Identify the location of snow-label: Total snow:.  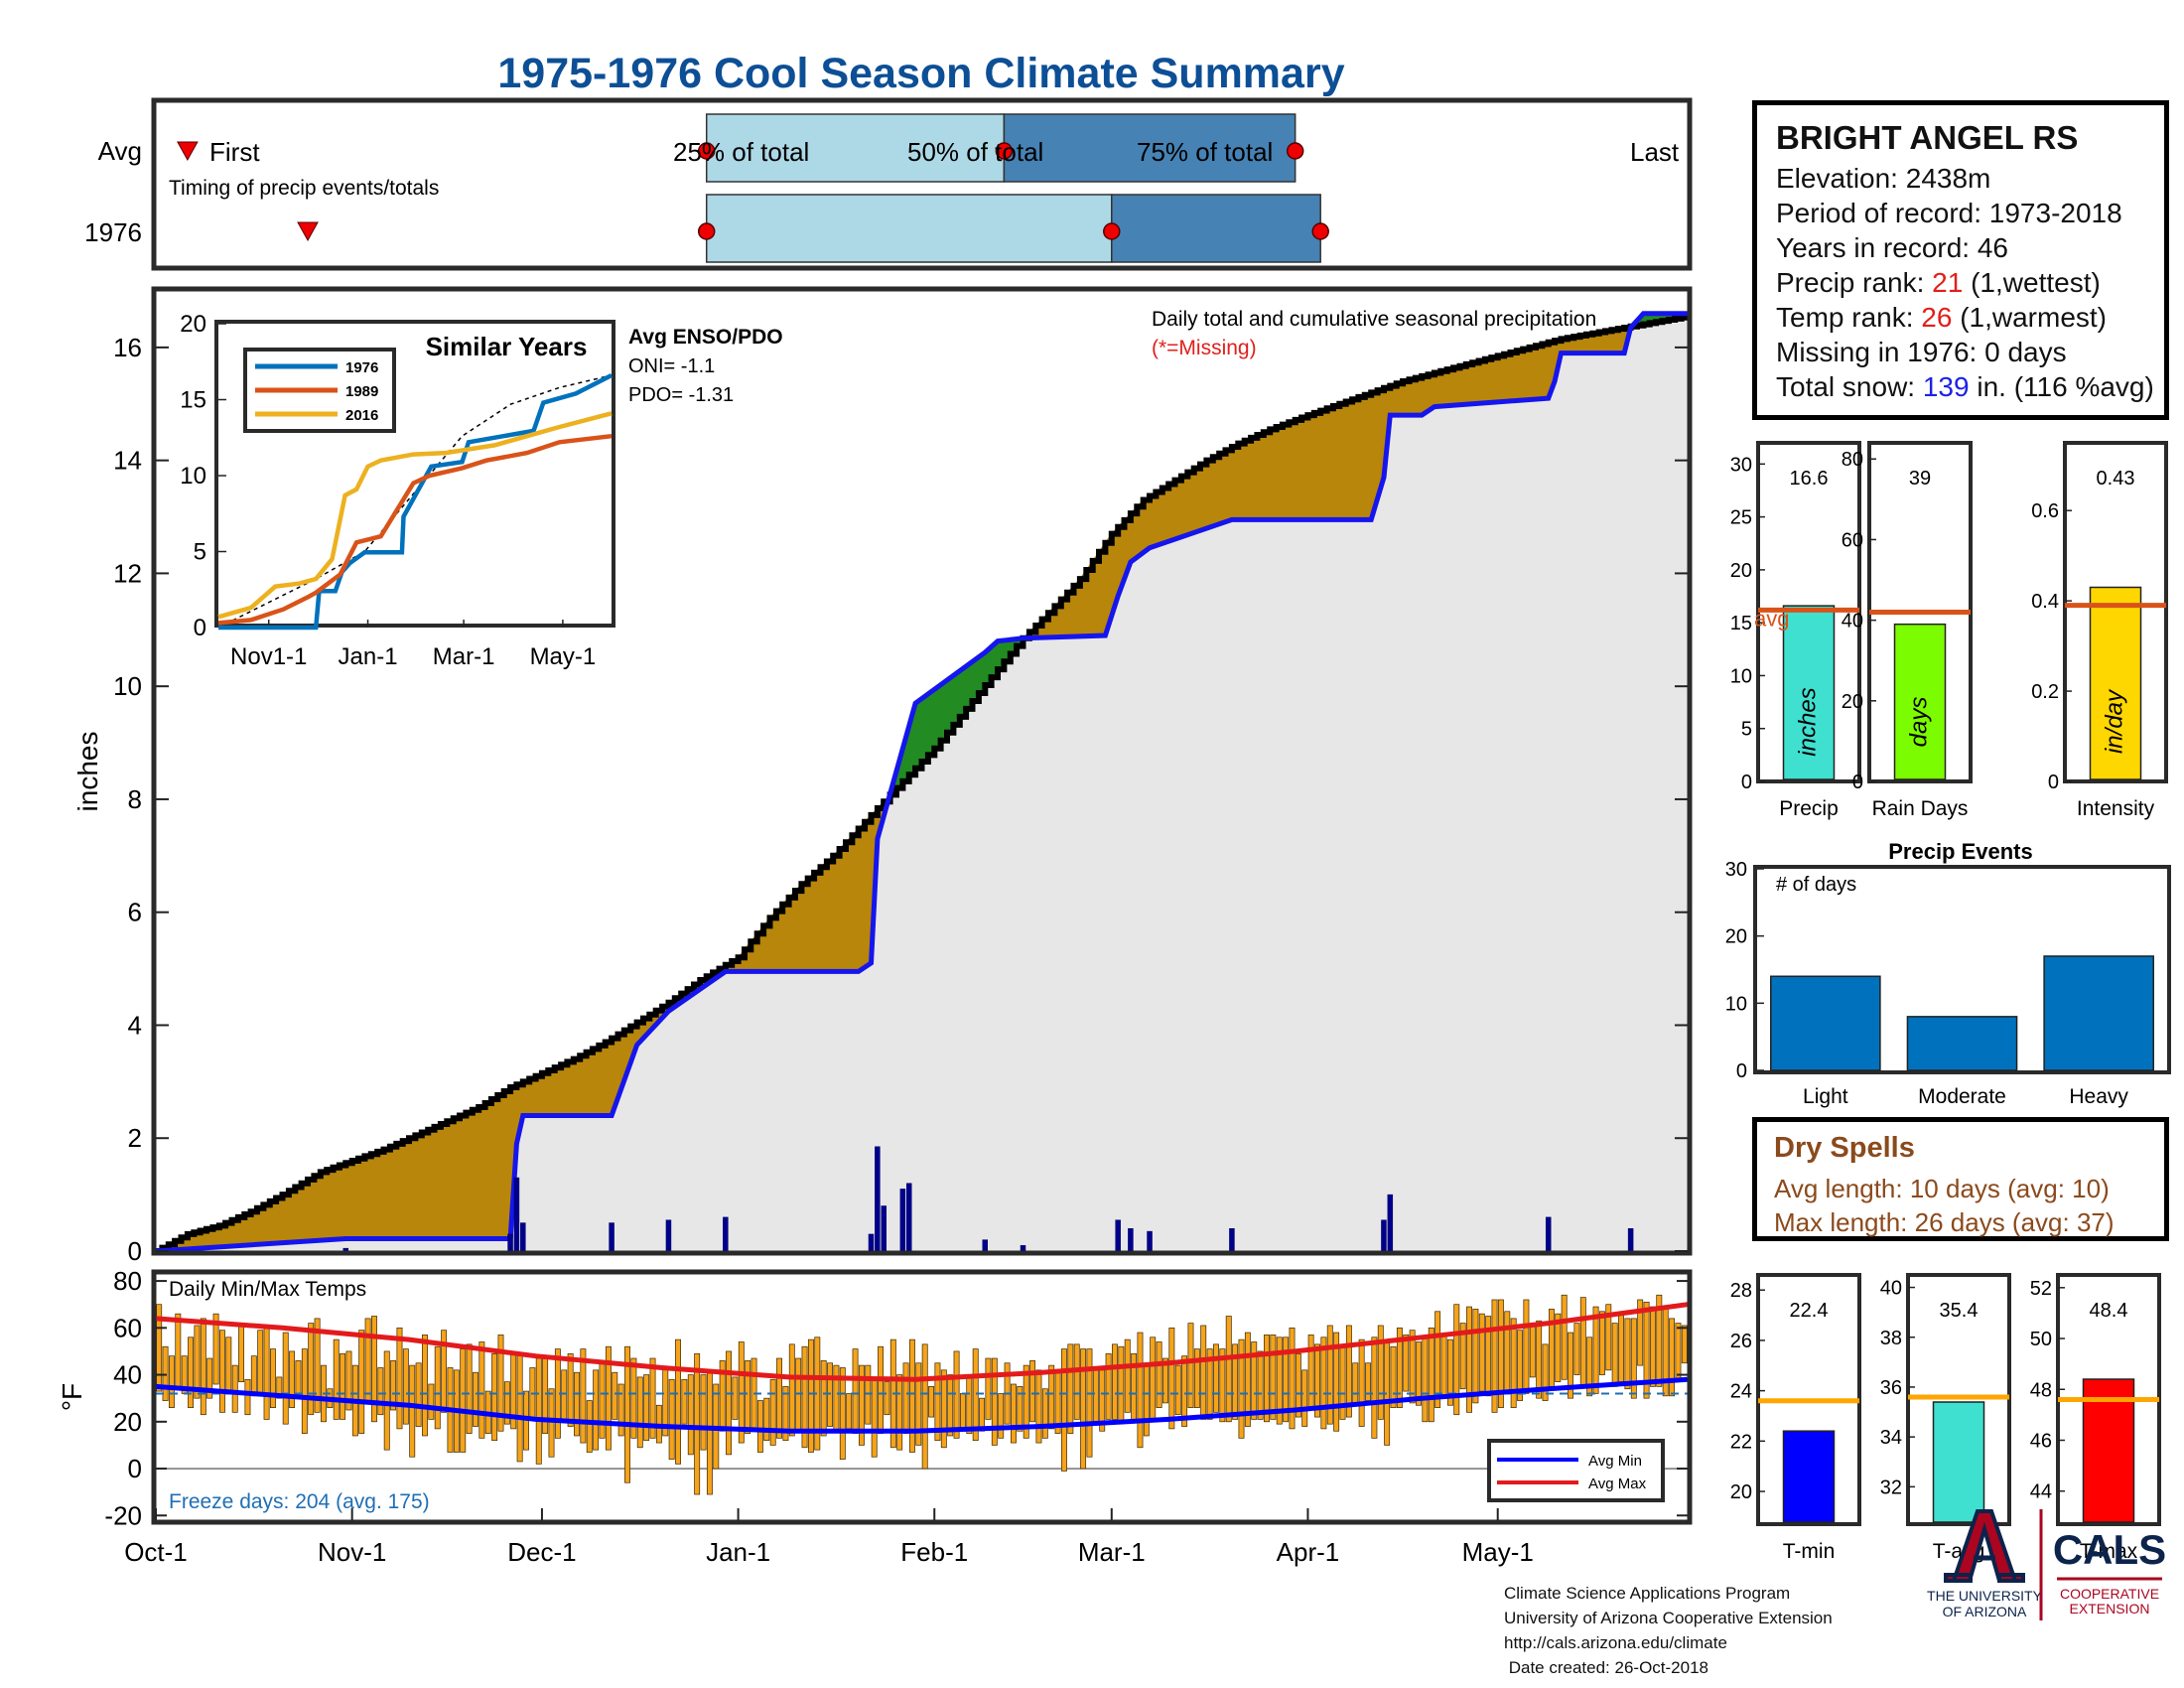
(1849, 386).